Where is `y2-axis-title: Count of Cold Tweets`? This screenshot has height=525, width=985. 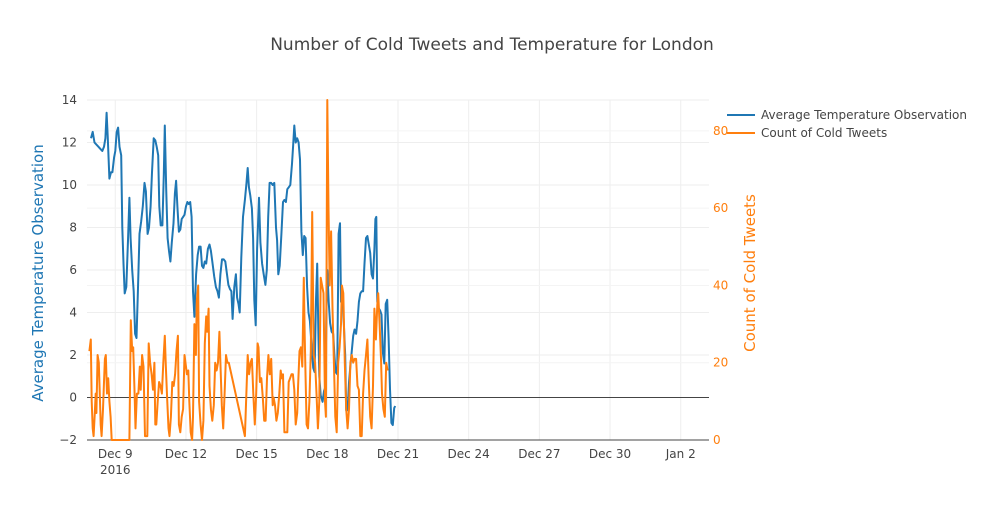 y2-axis-title: Count of Cold Tweets is located at coordinates (750, 273).